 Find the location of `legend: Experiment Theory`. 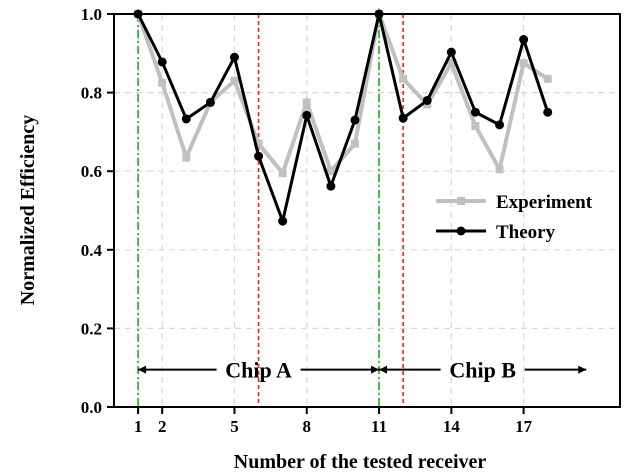

legend: Experiment Theory is located at coordinates (514, 217).